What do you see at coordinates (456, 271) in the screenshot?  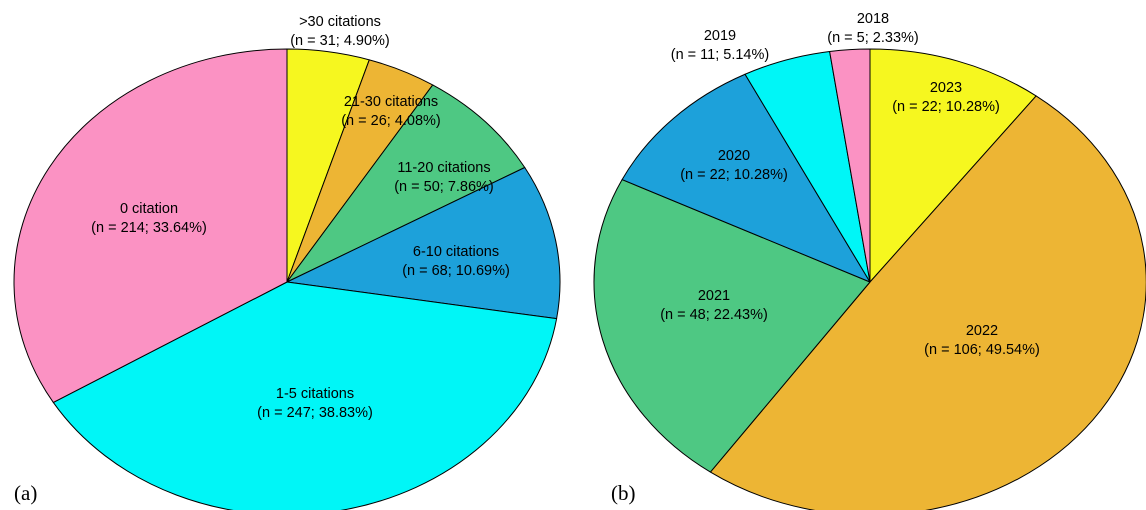 I see `slice-label-detail: (n = 68; 10.69%)` at bounding box center [456, 271].